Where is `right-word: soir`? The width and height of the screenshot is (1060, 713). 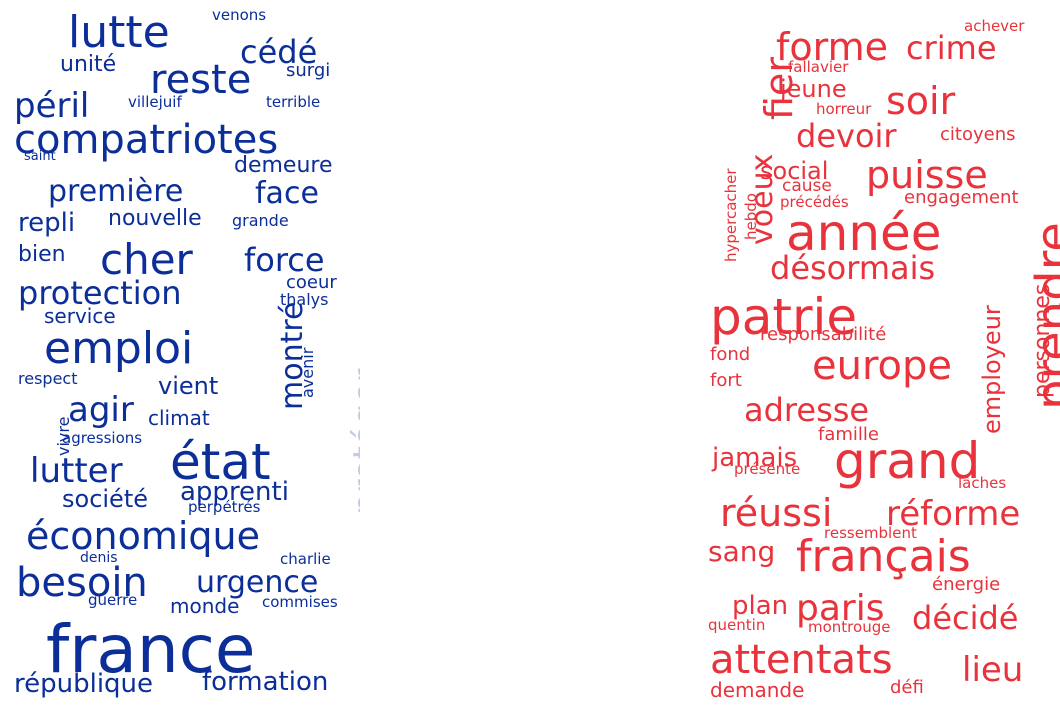 right-word: soir is located at coordinates (921, 100).